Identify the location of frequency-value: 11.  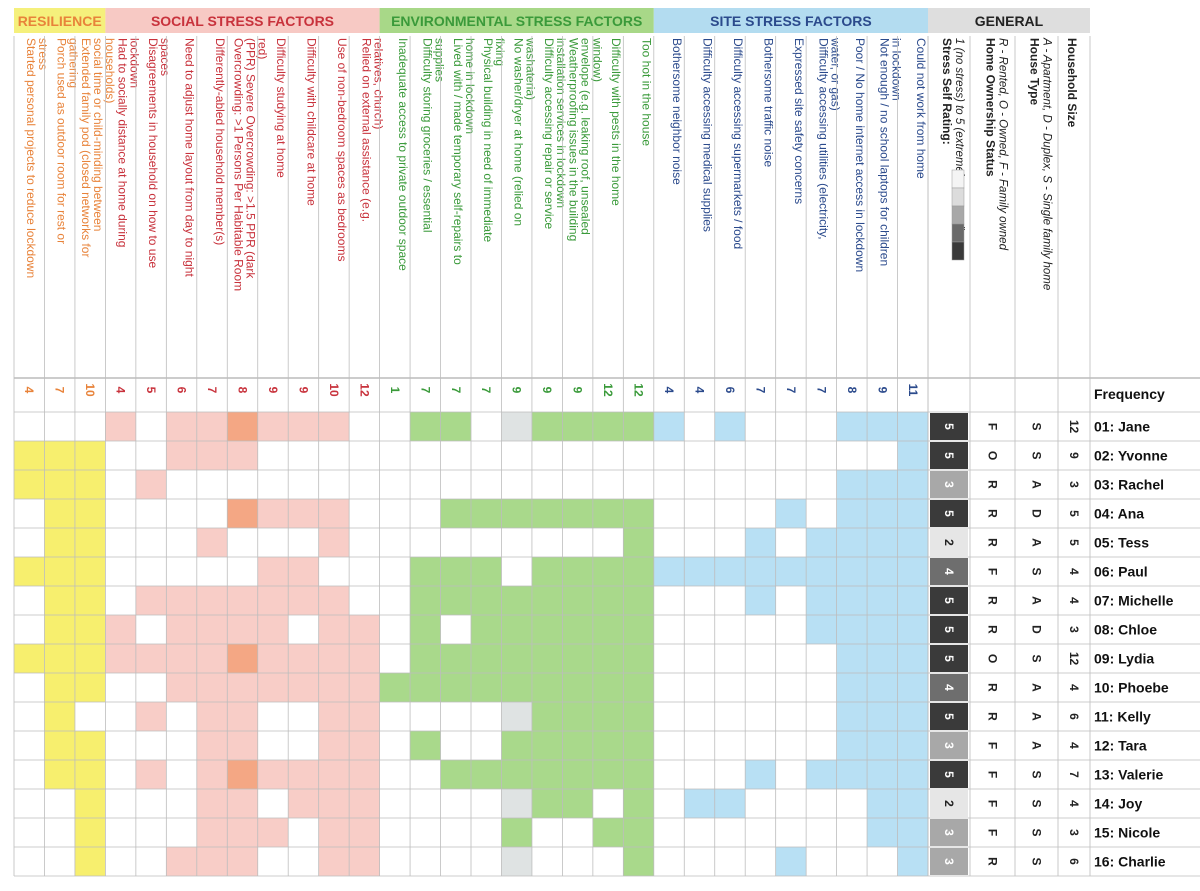
(913, 390).